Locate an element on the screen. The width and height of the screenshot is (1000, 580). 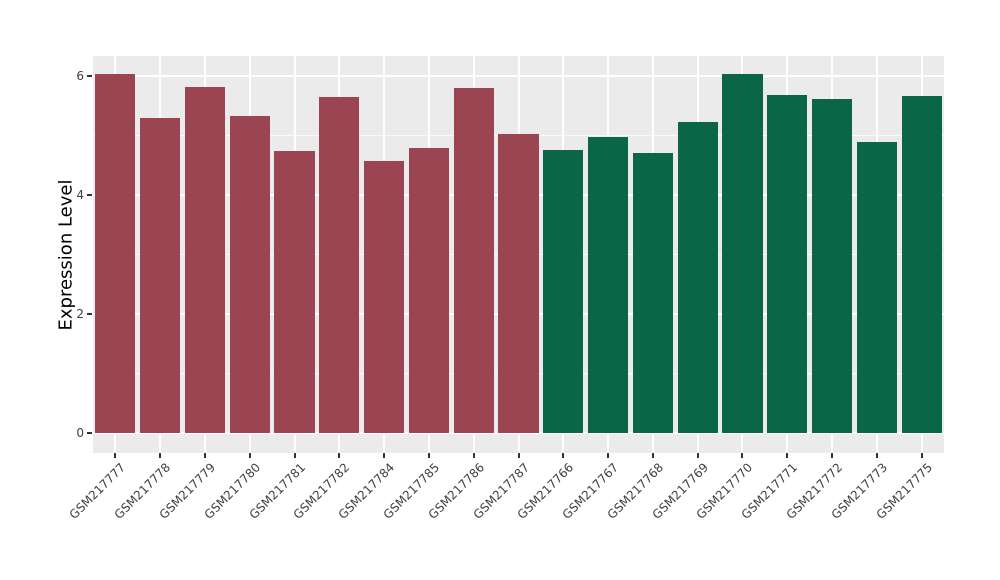
y-tick-label-4: 4 is located at coordinates (80, 195).